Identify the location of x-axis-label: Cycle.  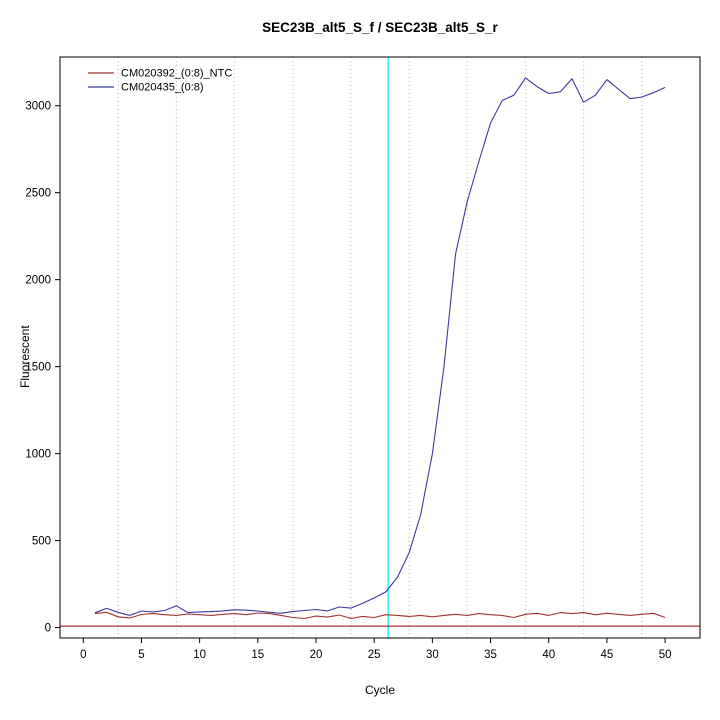
(379, 690).